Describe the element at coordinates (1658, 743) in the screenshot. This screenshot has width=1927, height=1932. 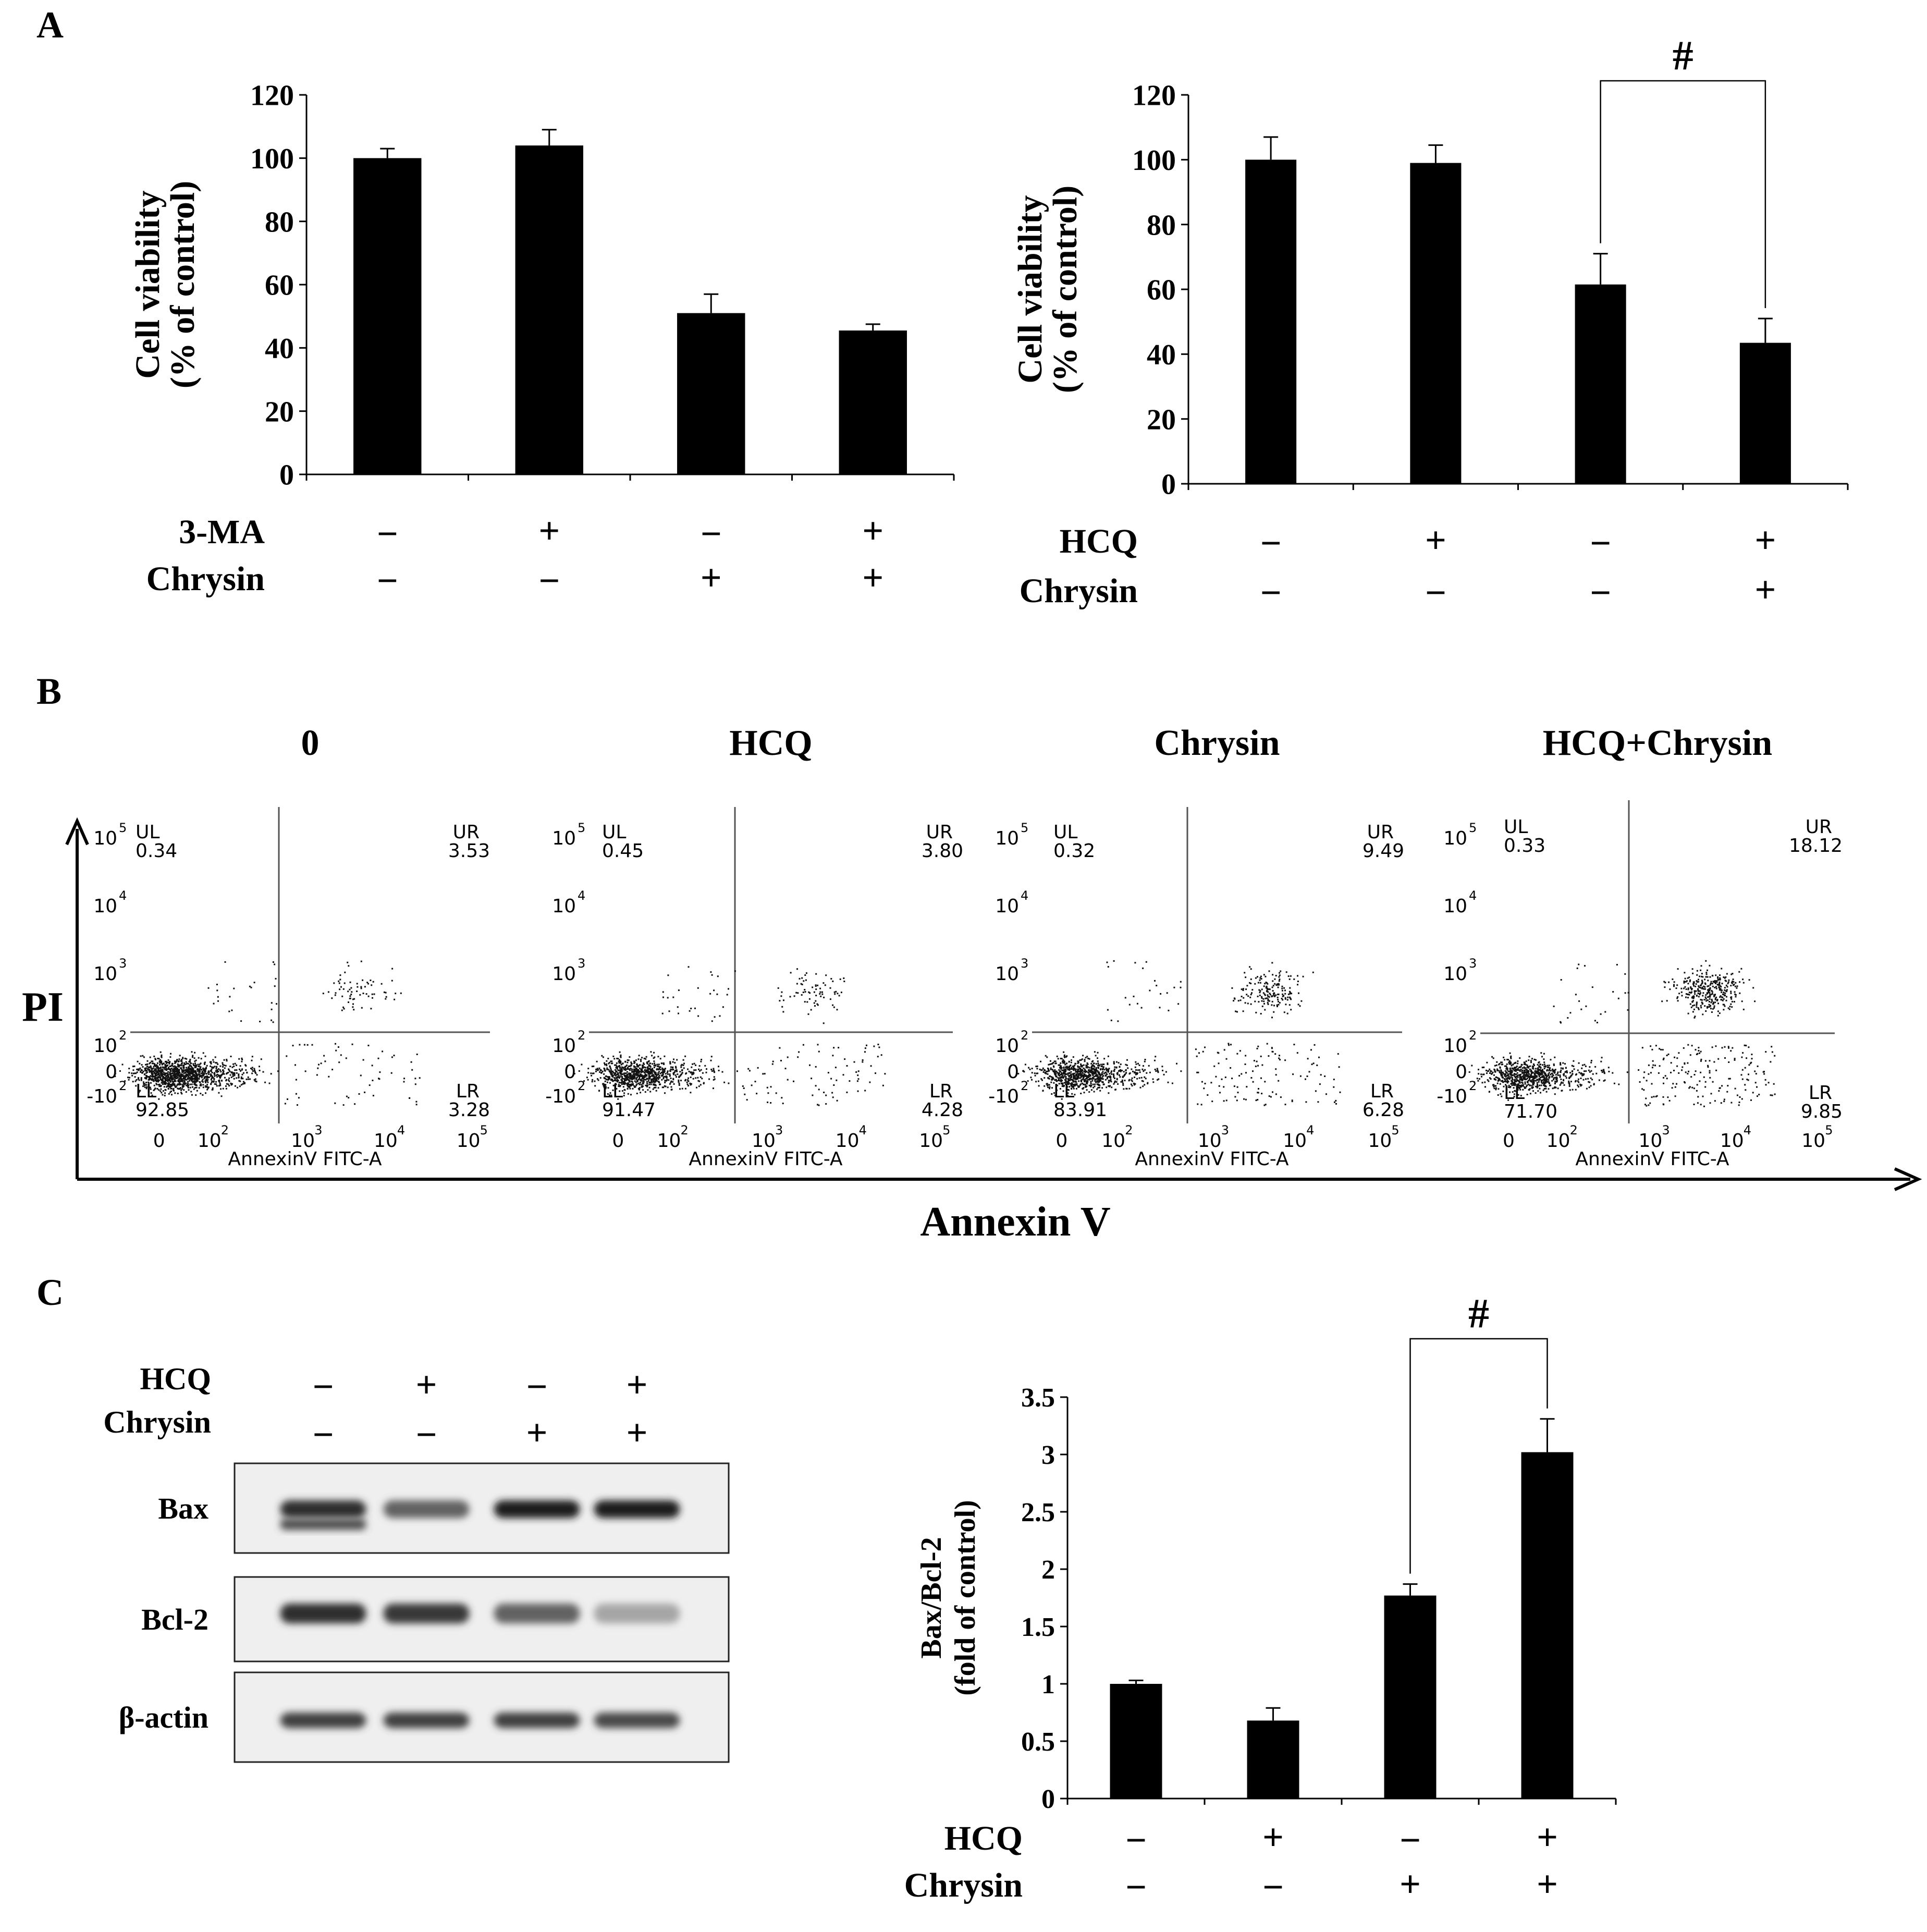
I see `flow-panel-title: HCQ+Chrysin` at that location.